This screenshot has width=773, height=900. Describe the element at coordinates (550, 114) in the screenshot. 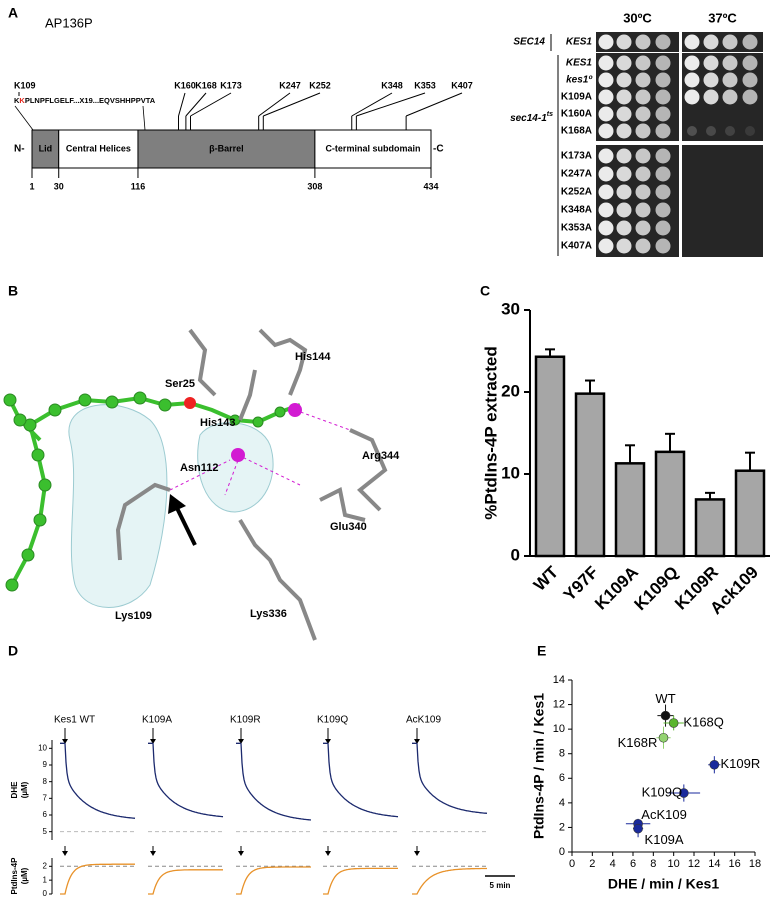

I see `strain-superscript: ts` at that location.